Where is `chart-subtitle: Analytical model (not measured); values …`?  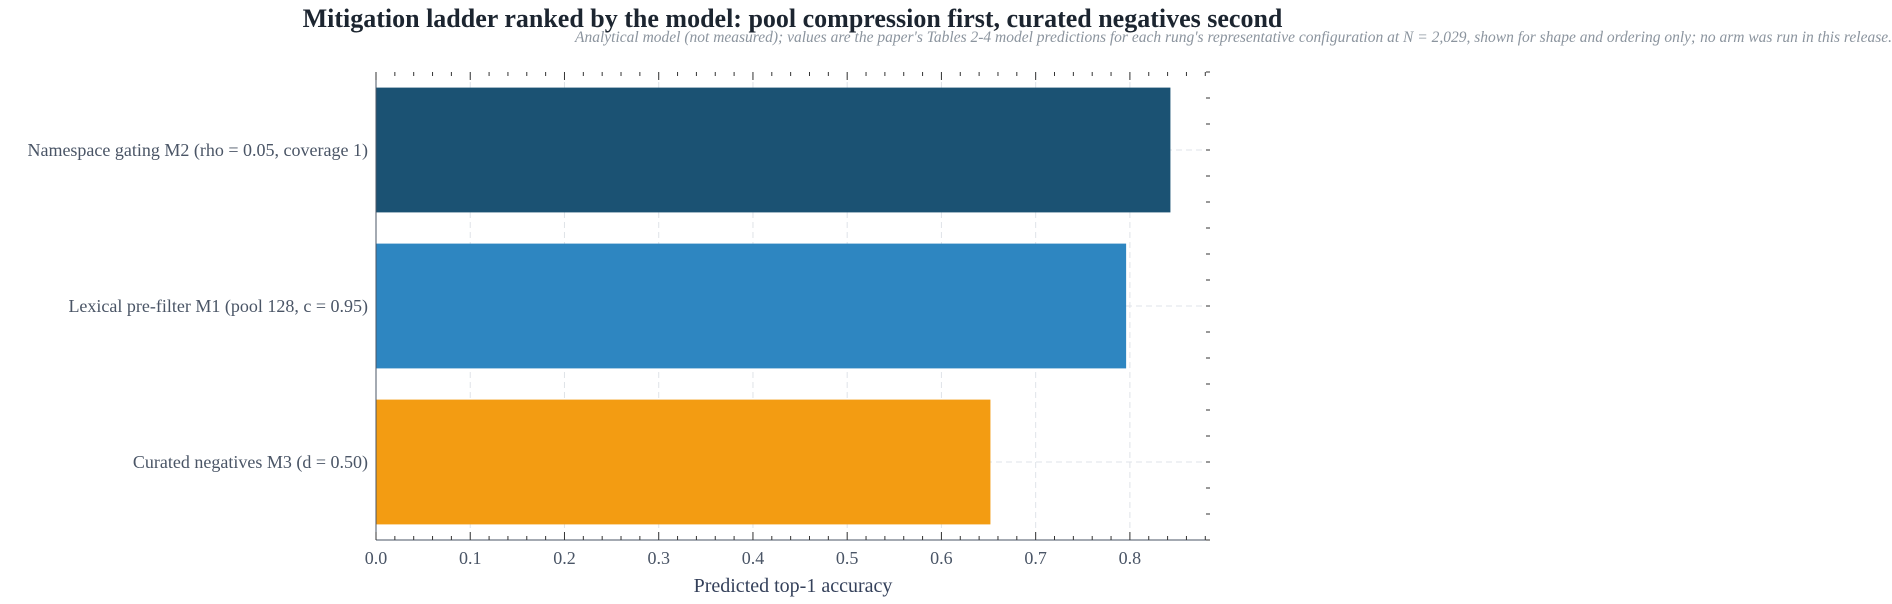
chart-subtitle: Analytical model (not measured); values … is located at coordinates (1233, 37).